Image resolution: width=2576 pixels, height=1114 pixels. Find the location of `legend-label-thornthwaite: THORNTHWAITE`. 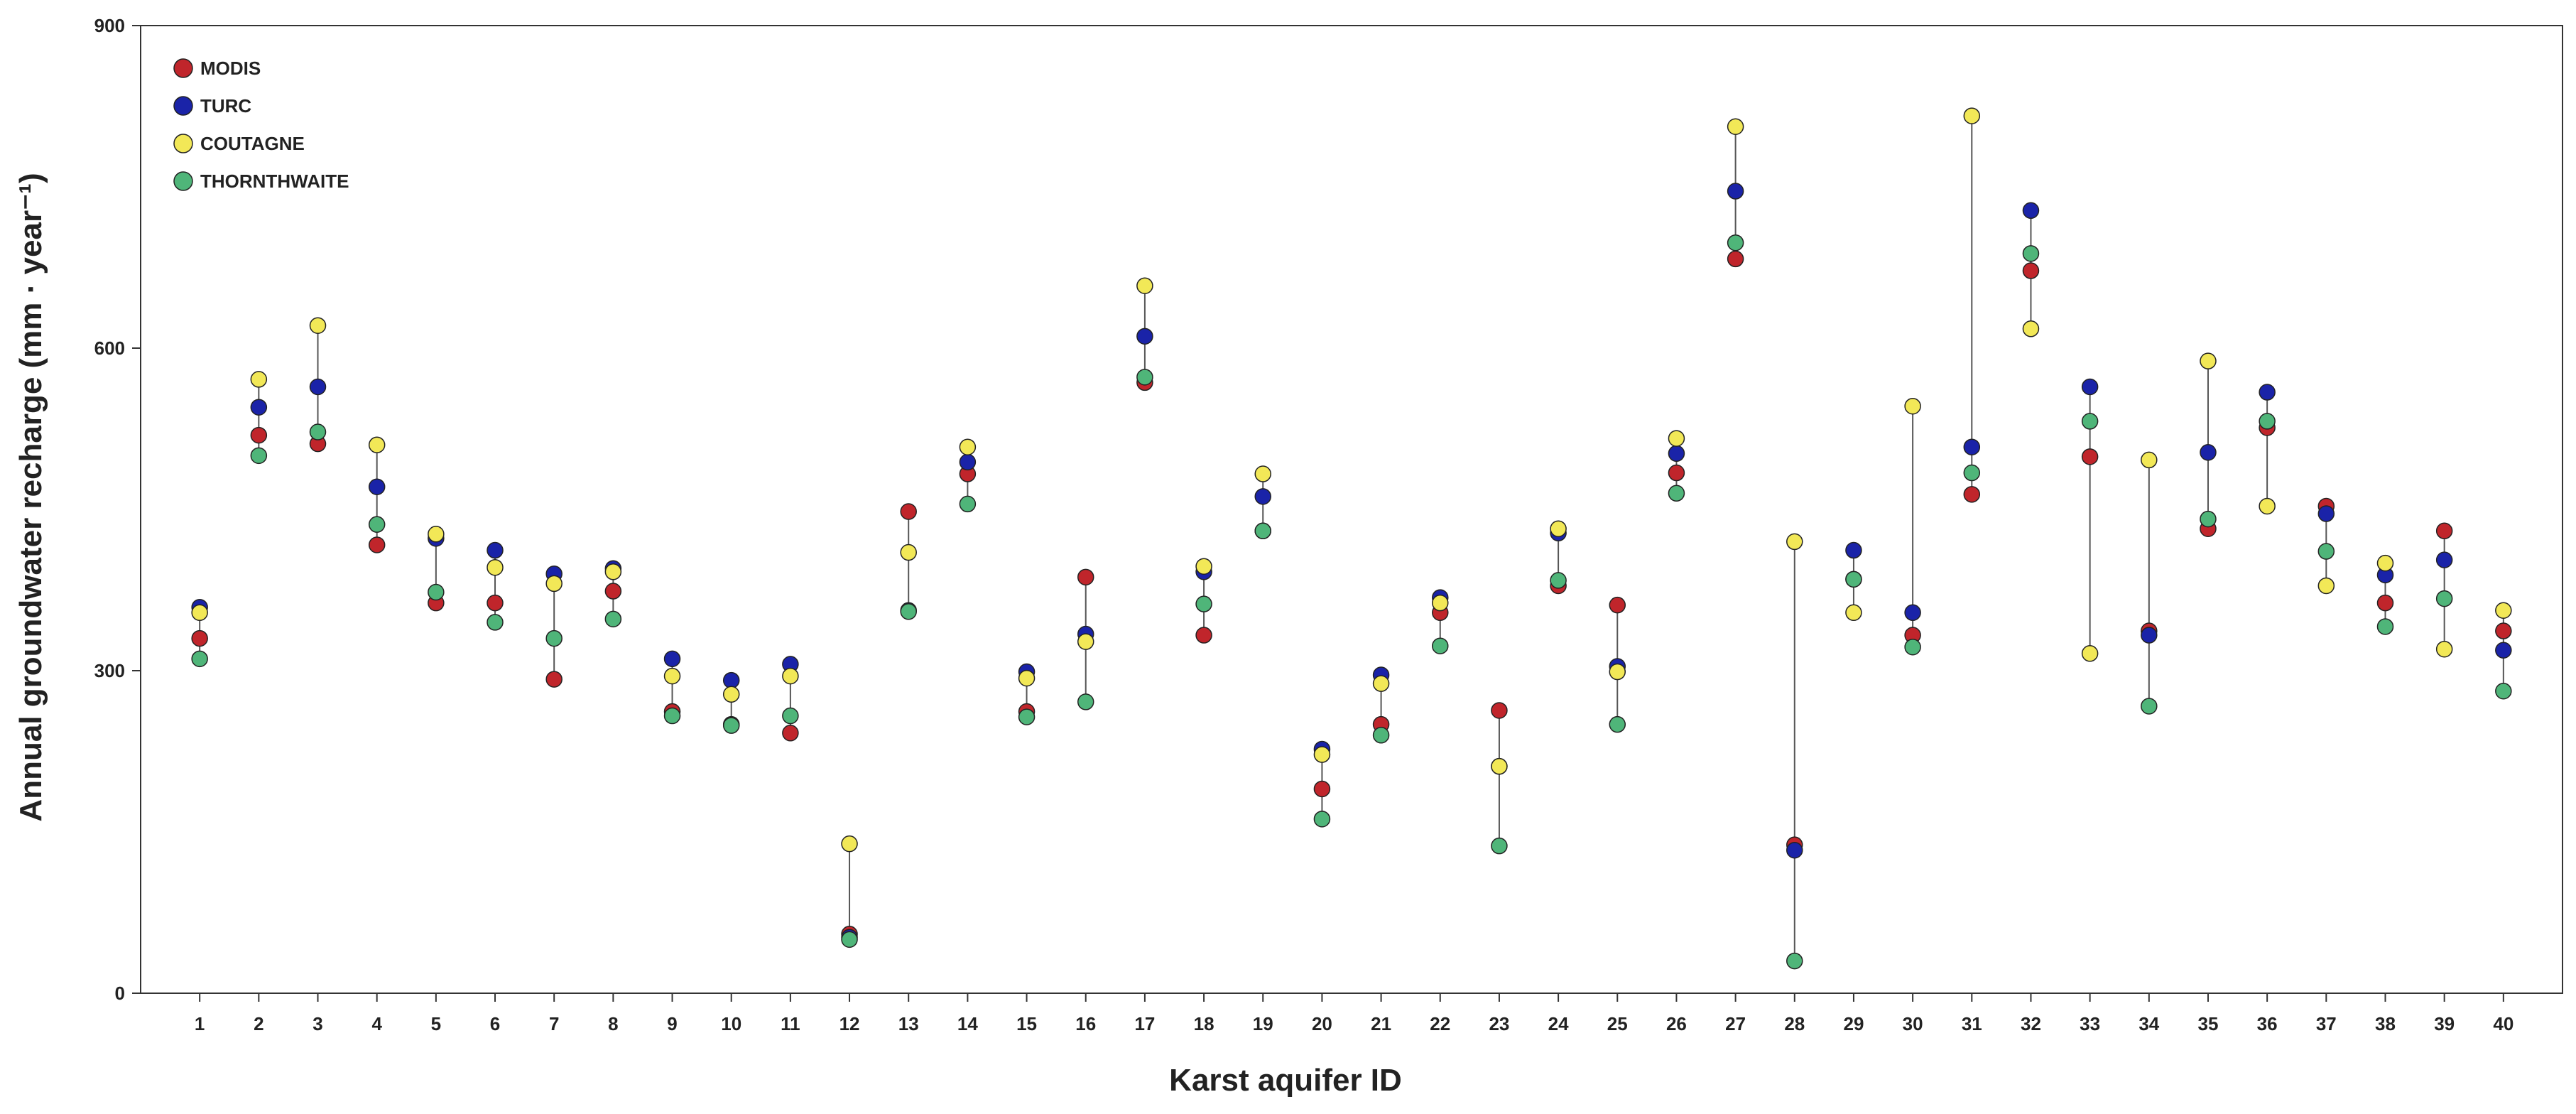

legend-label-thornthwaite: THORNTHWAITE is located at coordinates (274, 181).